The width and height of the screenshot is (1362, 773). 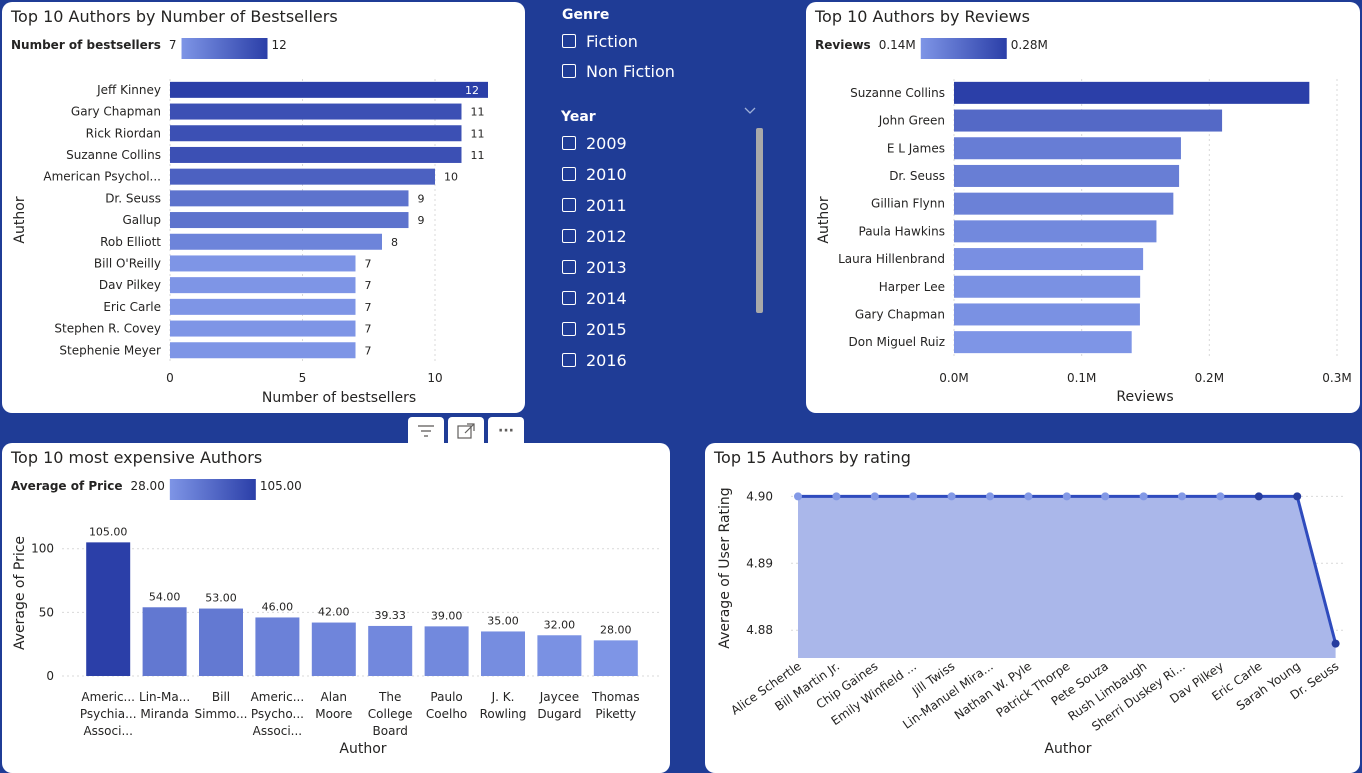 I want to click on genre-option-non-fiction: Non Fiction, so click(x=618, y=71).